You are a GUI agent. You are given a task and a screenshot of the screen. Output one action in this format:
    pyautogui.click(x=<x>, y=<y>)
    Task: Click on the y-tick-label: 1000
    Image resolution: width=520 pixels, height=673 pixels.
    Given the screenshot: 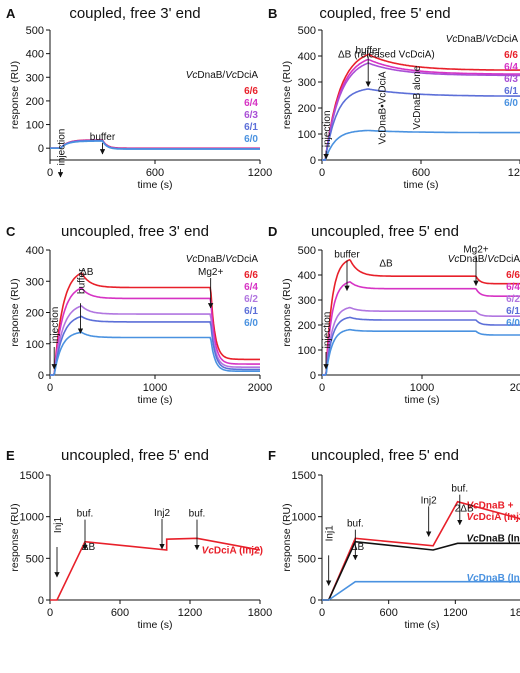 What is the action you would take?
    pyautogui.click(x=32, y=518)
    